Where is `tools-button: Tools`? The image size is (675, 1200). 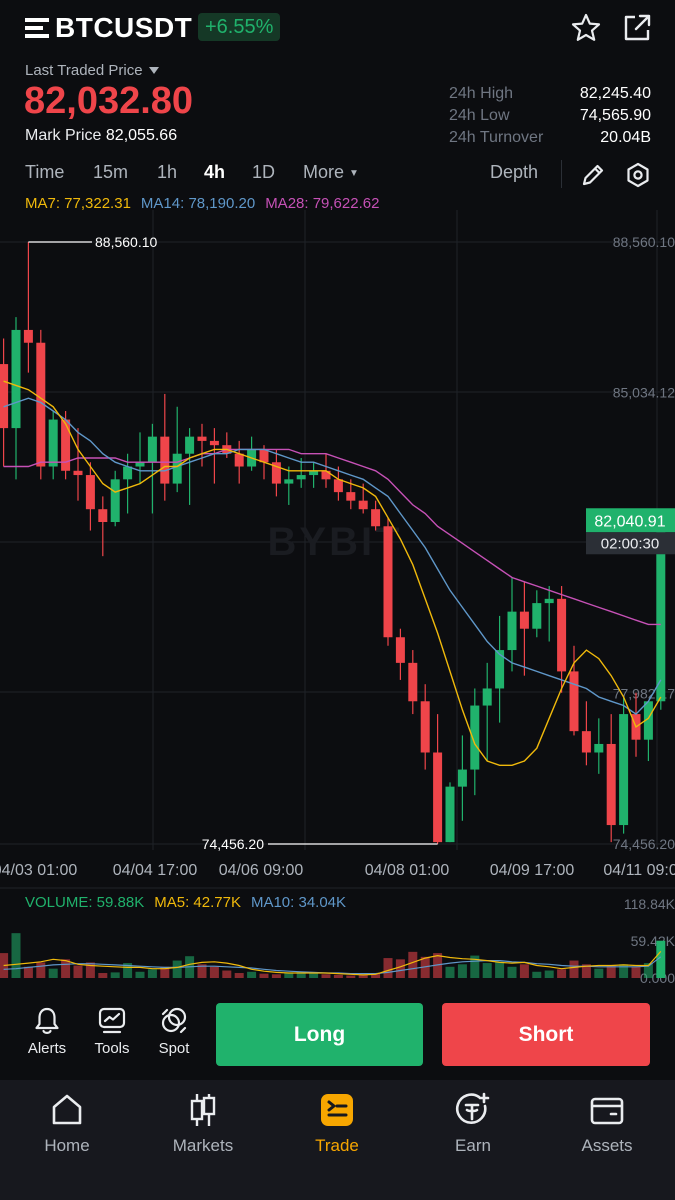
tools-button: Tools is located at coordinates (112, 1031).